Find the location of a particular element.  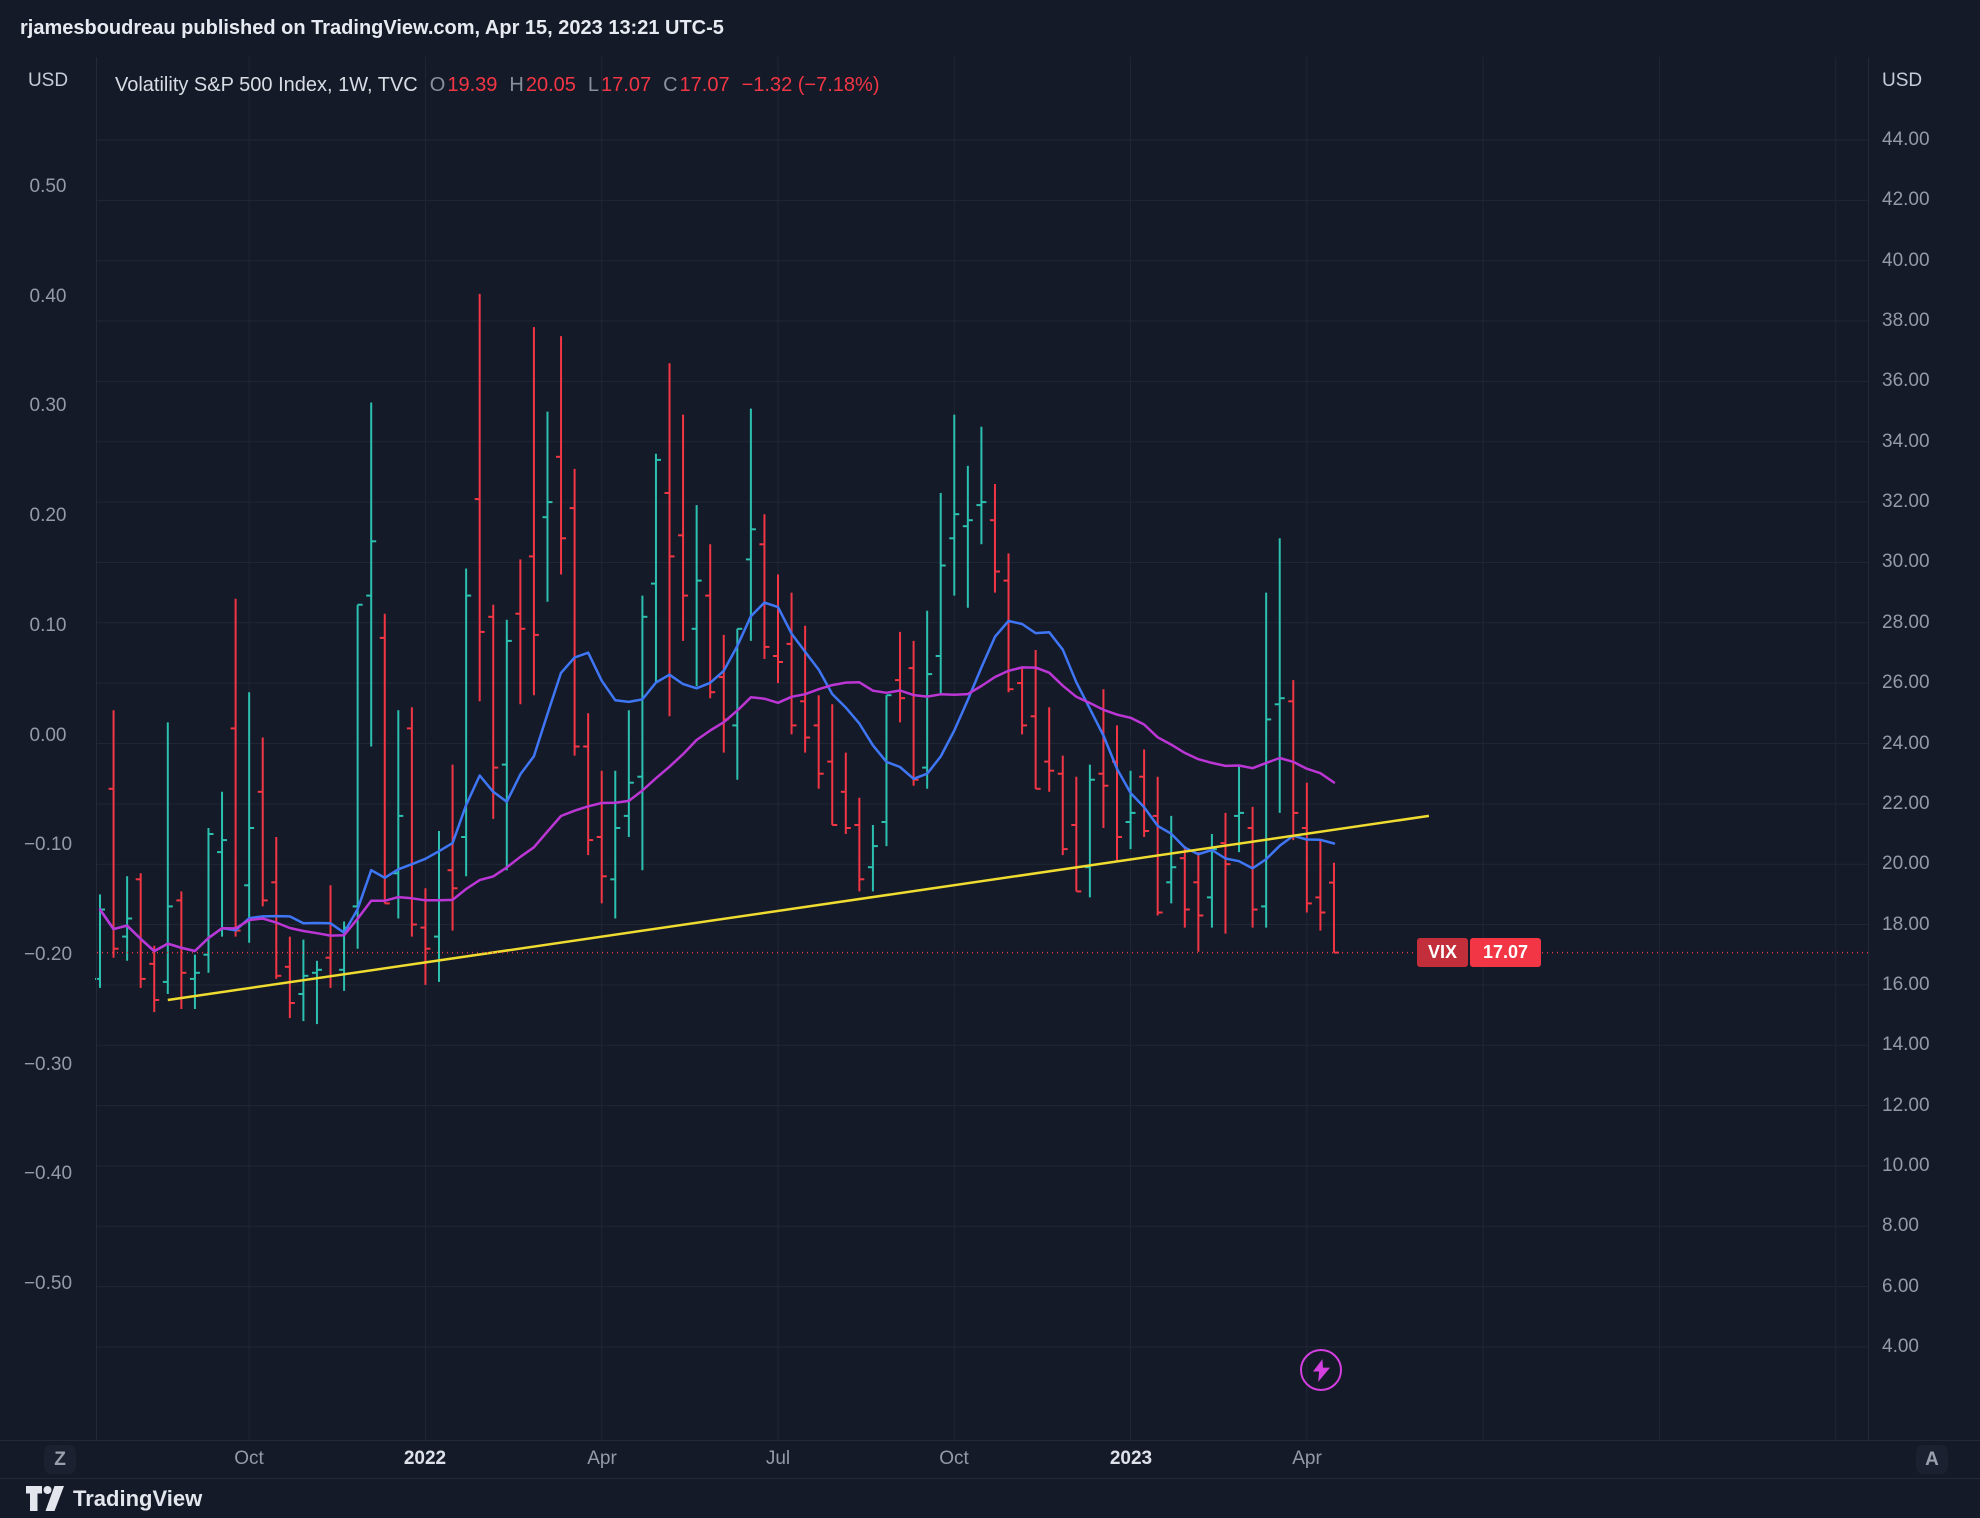

time-axis: Oct 2022 Apr Jul Oct 2023 Apr is located at coordinates (990, 1459).